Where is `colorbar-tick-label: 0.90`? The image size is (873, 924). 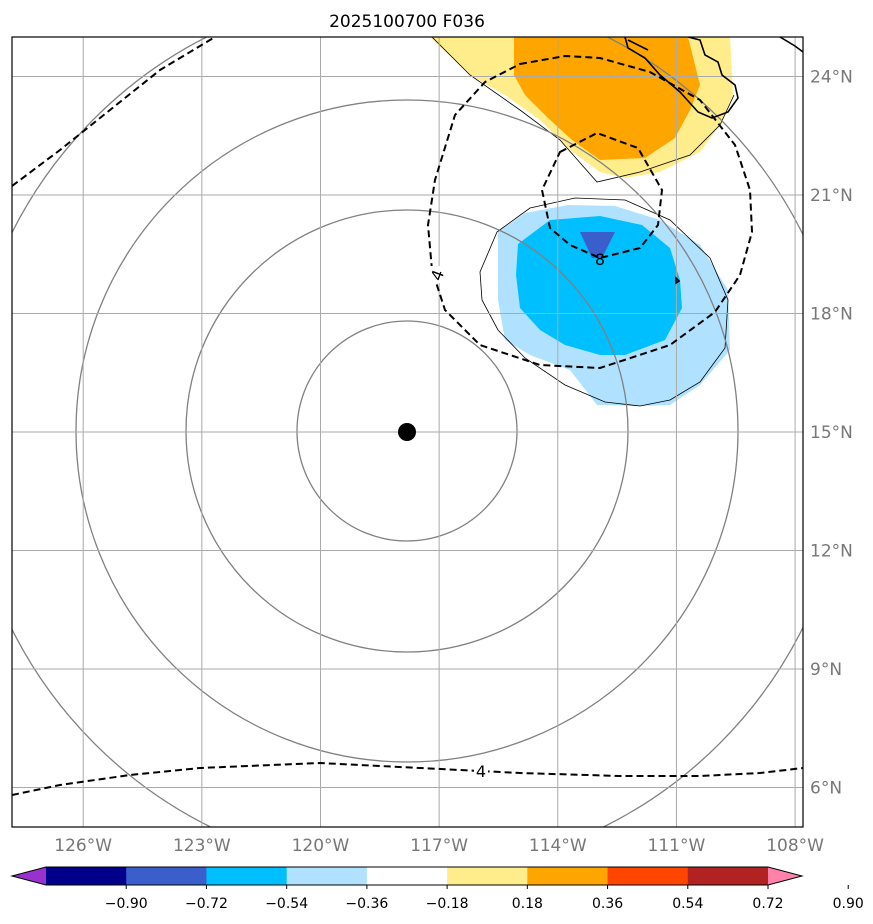
colorbar-tick-label: 0.90 is located at coordinates (848, 904).